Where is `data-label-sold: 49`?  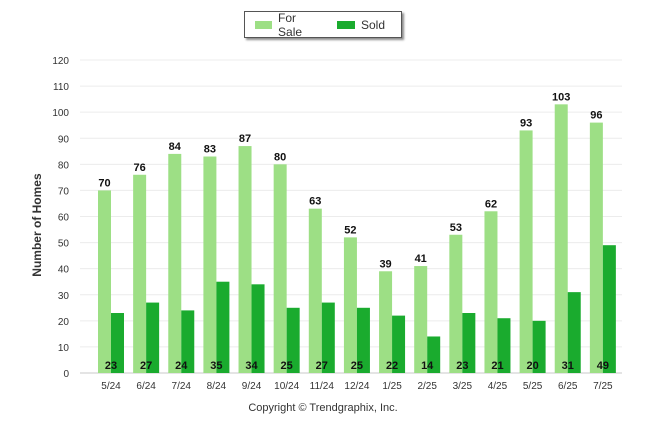 data-label-sold: 49 is located at coordinates (603, 366).